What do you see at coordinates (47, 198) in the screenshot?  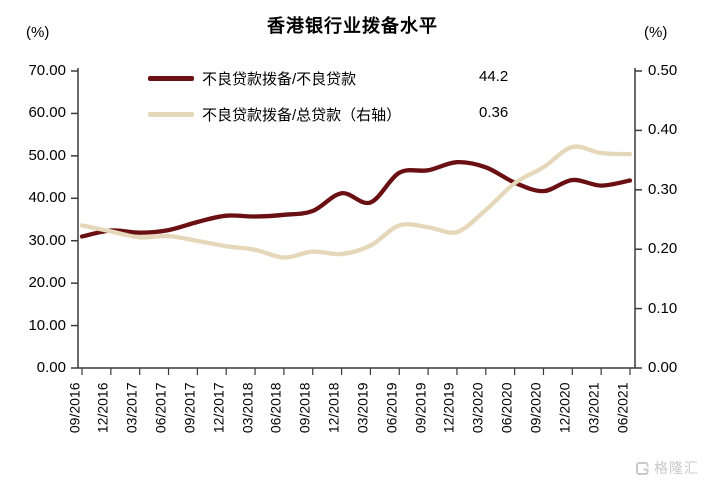 I see `y-axis-tick-label-left: 40.00` at bounding box center [47, 198].